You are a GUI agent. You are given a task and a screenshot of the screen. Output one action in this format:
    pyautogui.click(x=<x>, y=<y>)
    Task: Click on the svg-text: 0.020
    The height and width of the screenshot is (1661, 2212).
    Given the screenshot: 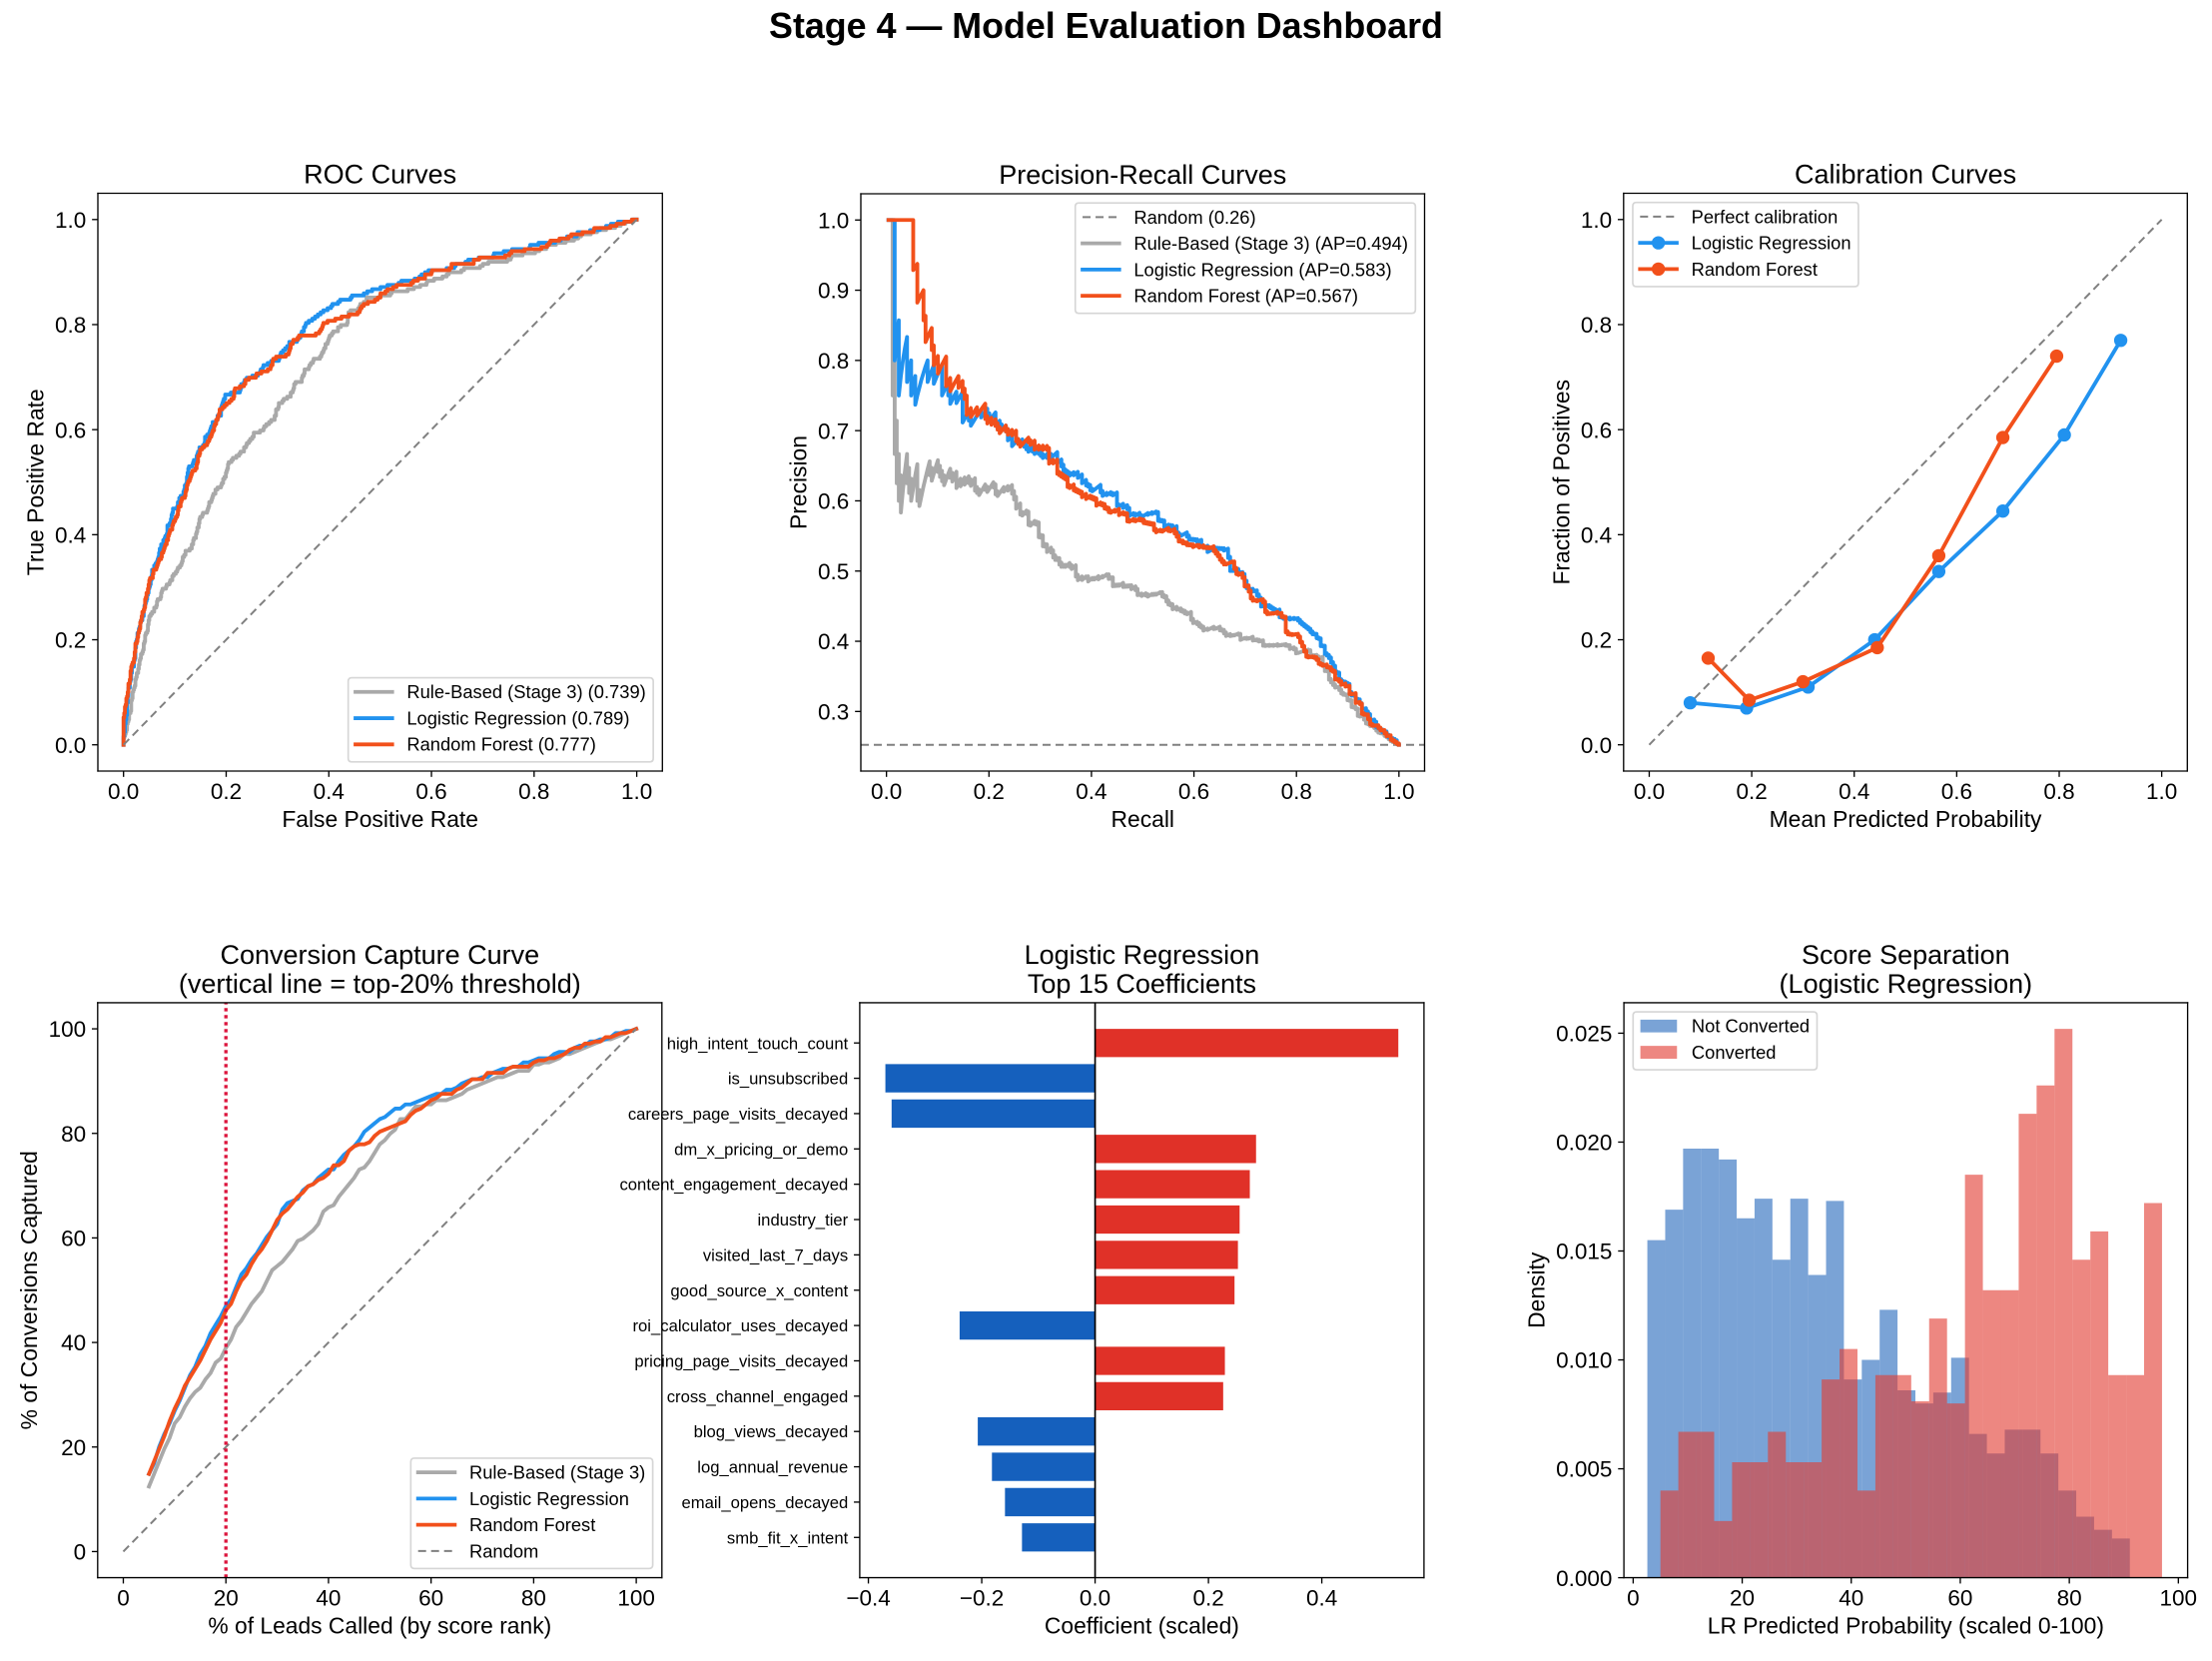 What is the action you would take?
    pyautogui.click(x=1584, y=1143)
    